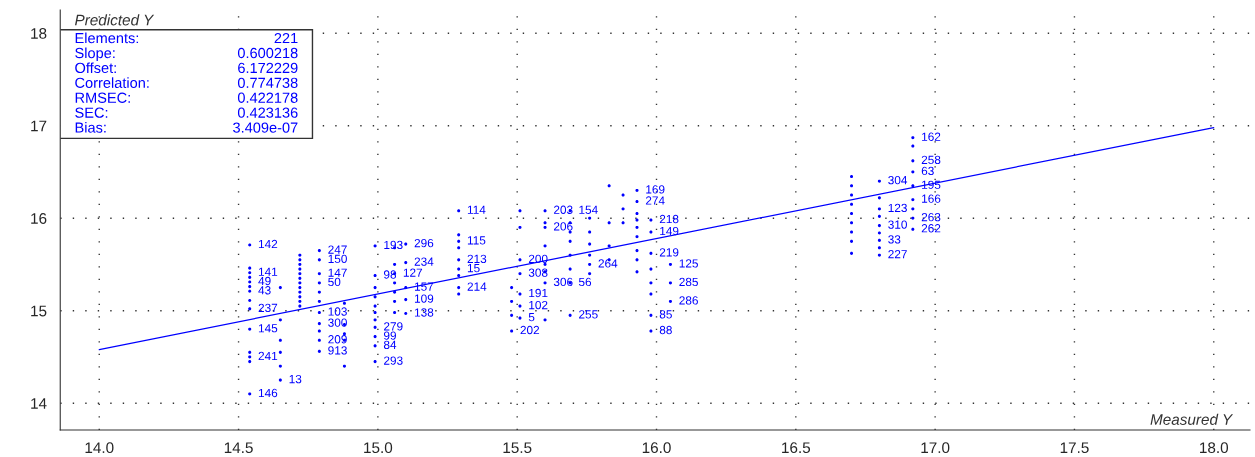 Image resolution: width=1255 pixels, height=457 pixels. What do you see at coordinates (897, 208) in the screenshot?
I see `annotation: 123` at bounding box center [897, 208].